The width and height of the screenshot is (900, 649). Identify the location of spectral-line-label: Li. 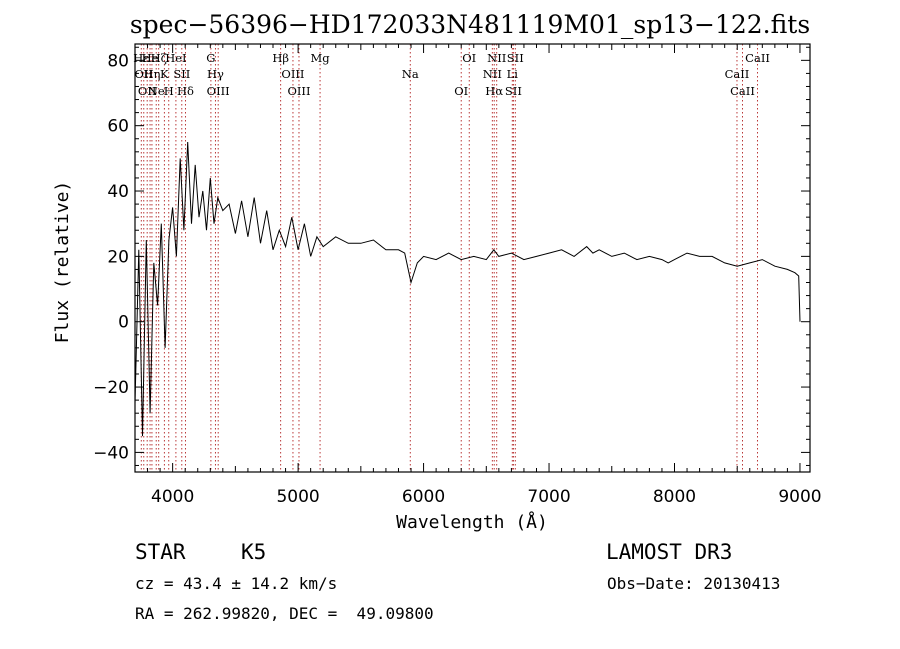
(513, 74).